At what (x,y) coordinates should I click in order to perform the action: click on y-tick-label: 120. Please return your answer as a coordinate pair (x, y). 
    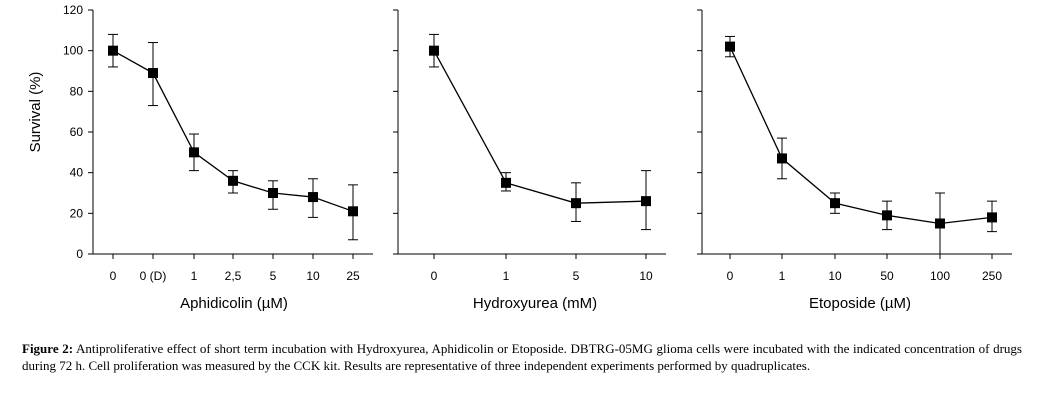
    Looking at the image, I should click on (73, 10).